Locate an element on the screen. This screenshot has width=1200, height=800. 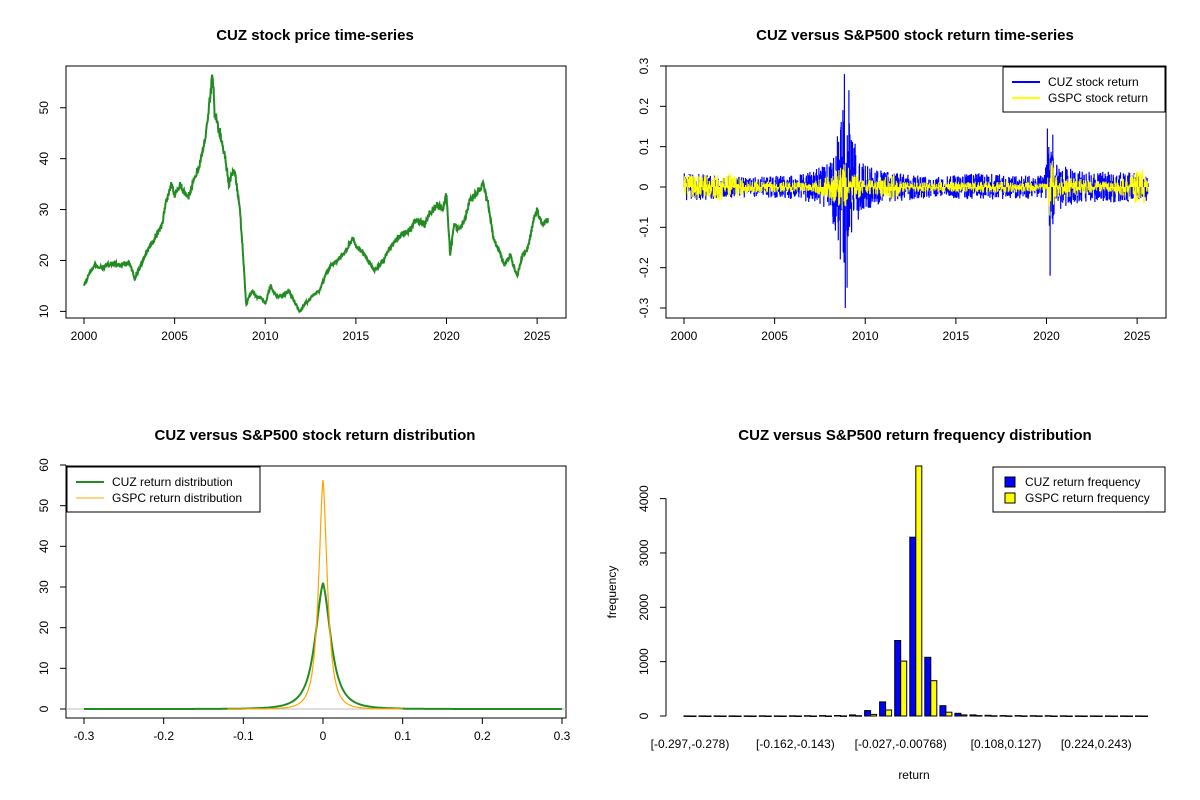
y-tick-label: 1000 is located at coordinates (644, 661).